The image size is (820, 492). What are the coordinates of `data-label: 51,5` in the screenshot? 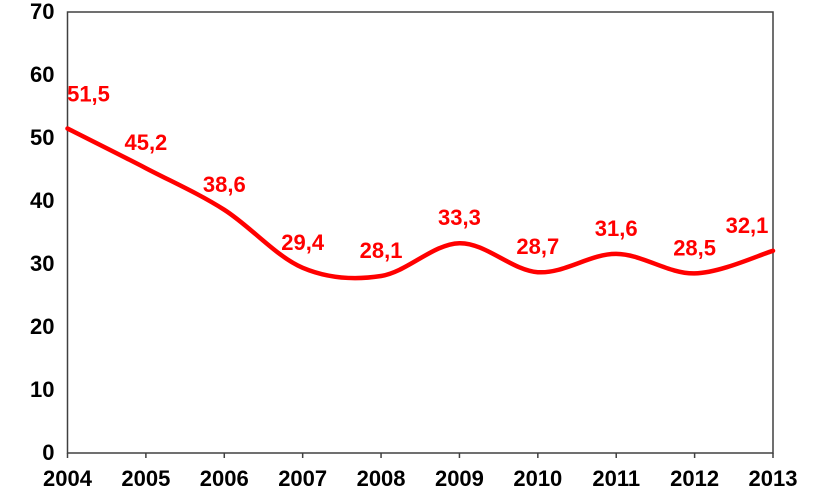 It's located at (88, 94).